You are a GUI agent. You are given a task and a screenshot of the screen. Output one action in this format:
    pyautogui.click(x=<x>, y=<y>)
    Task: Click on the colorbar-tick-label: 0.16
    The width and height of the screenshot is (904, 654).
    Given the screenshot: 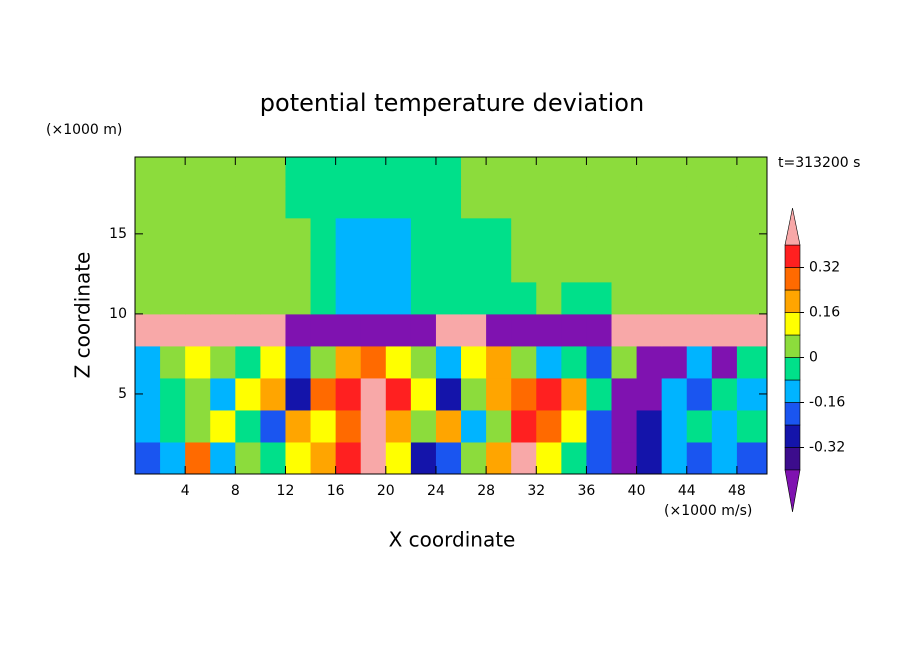 What is the action you would take?
    pyautogui.click(x=824, y=313)
    